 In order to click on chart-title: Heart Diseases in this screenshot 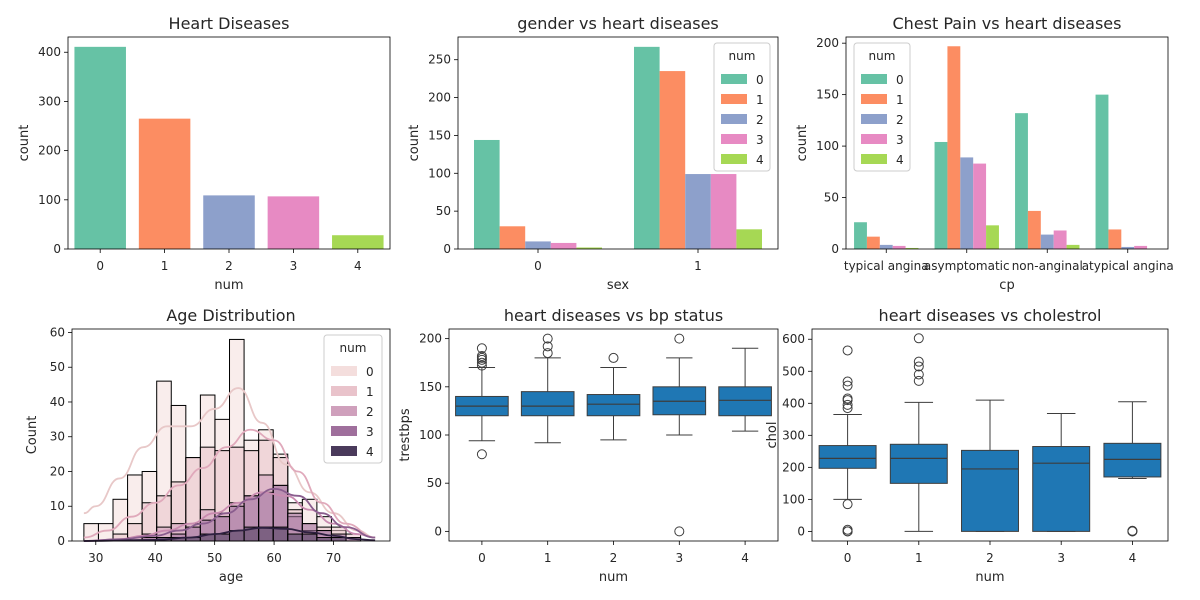, I will do `click(229, 23)`.